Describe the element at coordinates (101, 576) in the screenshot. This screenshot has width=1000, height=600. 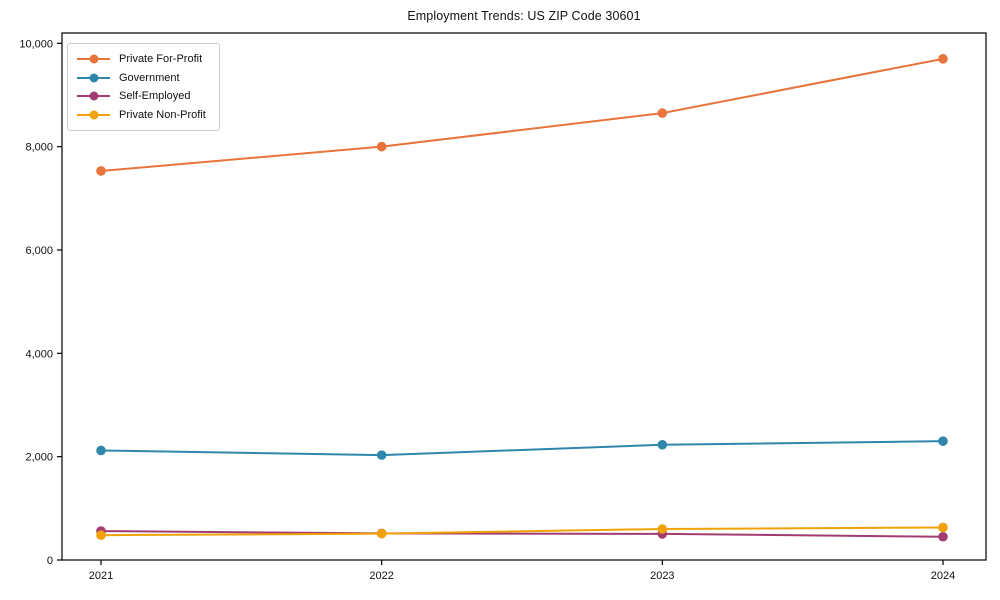
I see `x-axis-tick-label: 2021` at that location.